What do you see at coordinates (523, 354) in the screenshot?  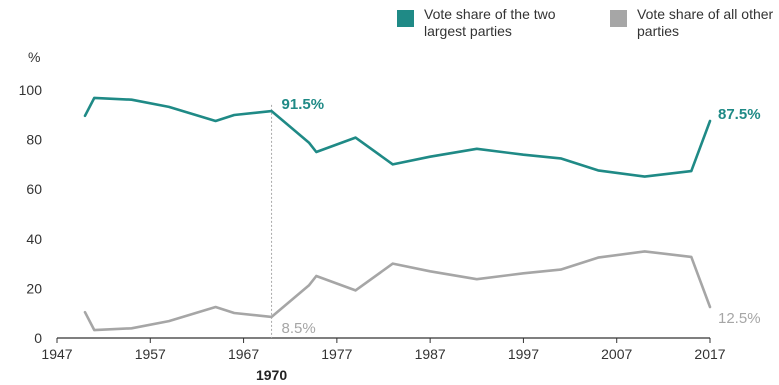 I see `x-tick-label: 1997` at bounding box center [523, 354].